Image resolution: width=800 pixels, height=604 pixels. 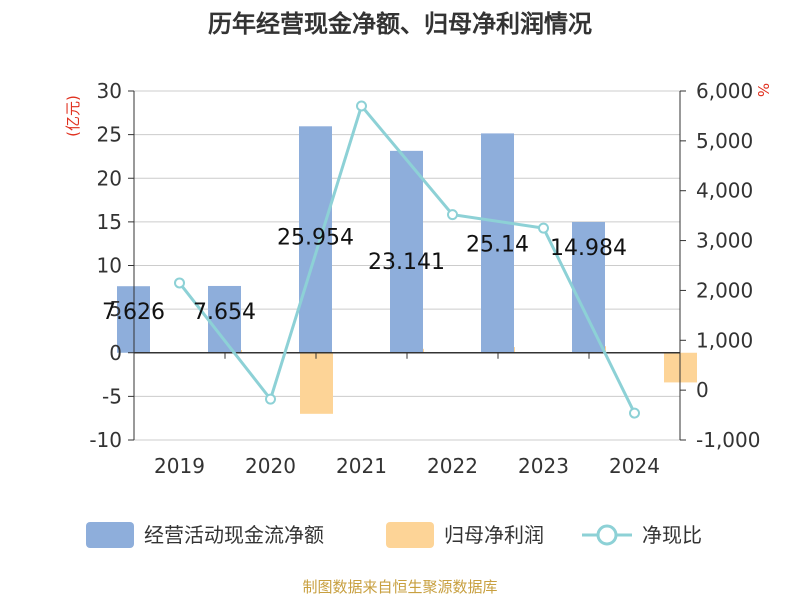 I want to click on category-label: 2022, so click(x=452, y=466).